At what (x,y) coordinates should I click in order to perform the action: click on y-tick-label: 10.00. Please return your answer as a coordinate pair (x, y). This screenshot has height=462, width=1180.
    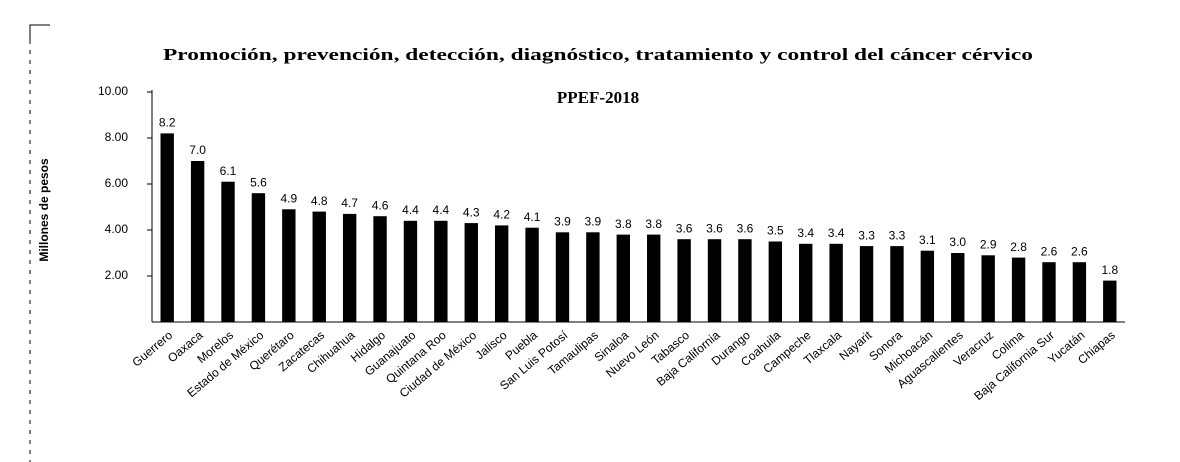
    Looking at the image, I should click on (113, 91).